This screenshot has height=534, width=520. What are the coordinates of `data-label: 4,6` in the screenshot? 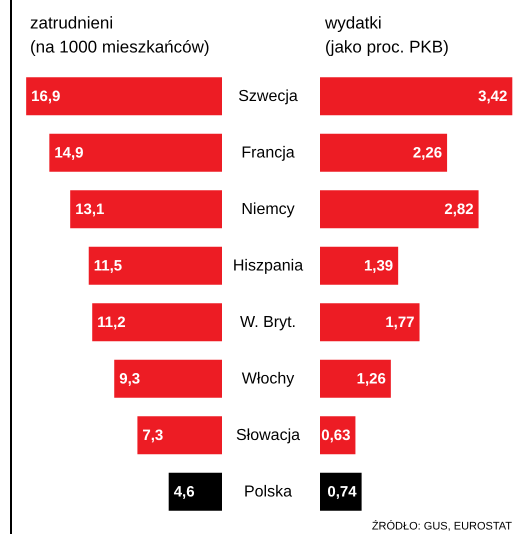 It's located at (184, 491).